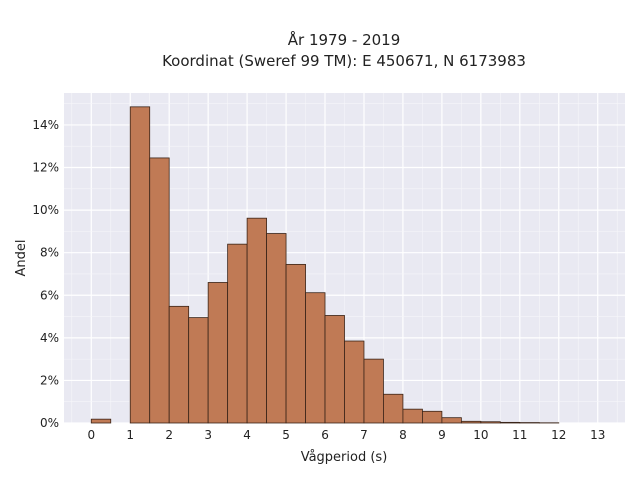 This screenshot has height=480, width=640. Describe the element at coordinates (519, 435) in the screenshot. I see `x-tick-label: 11` at that location.